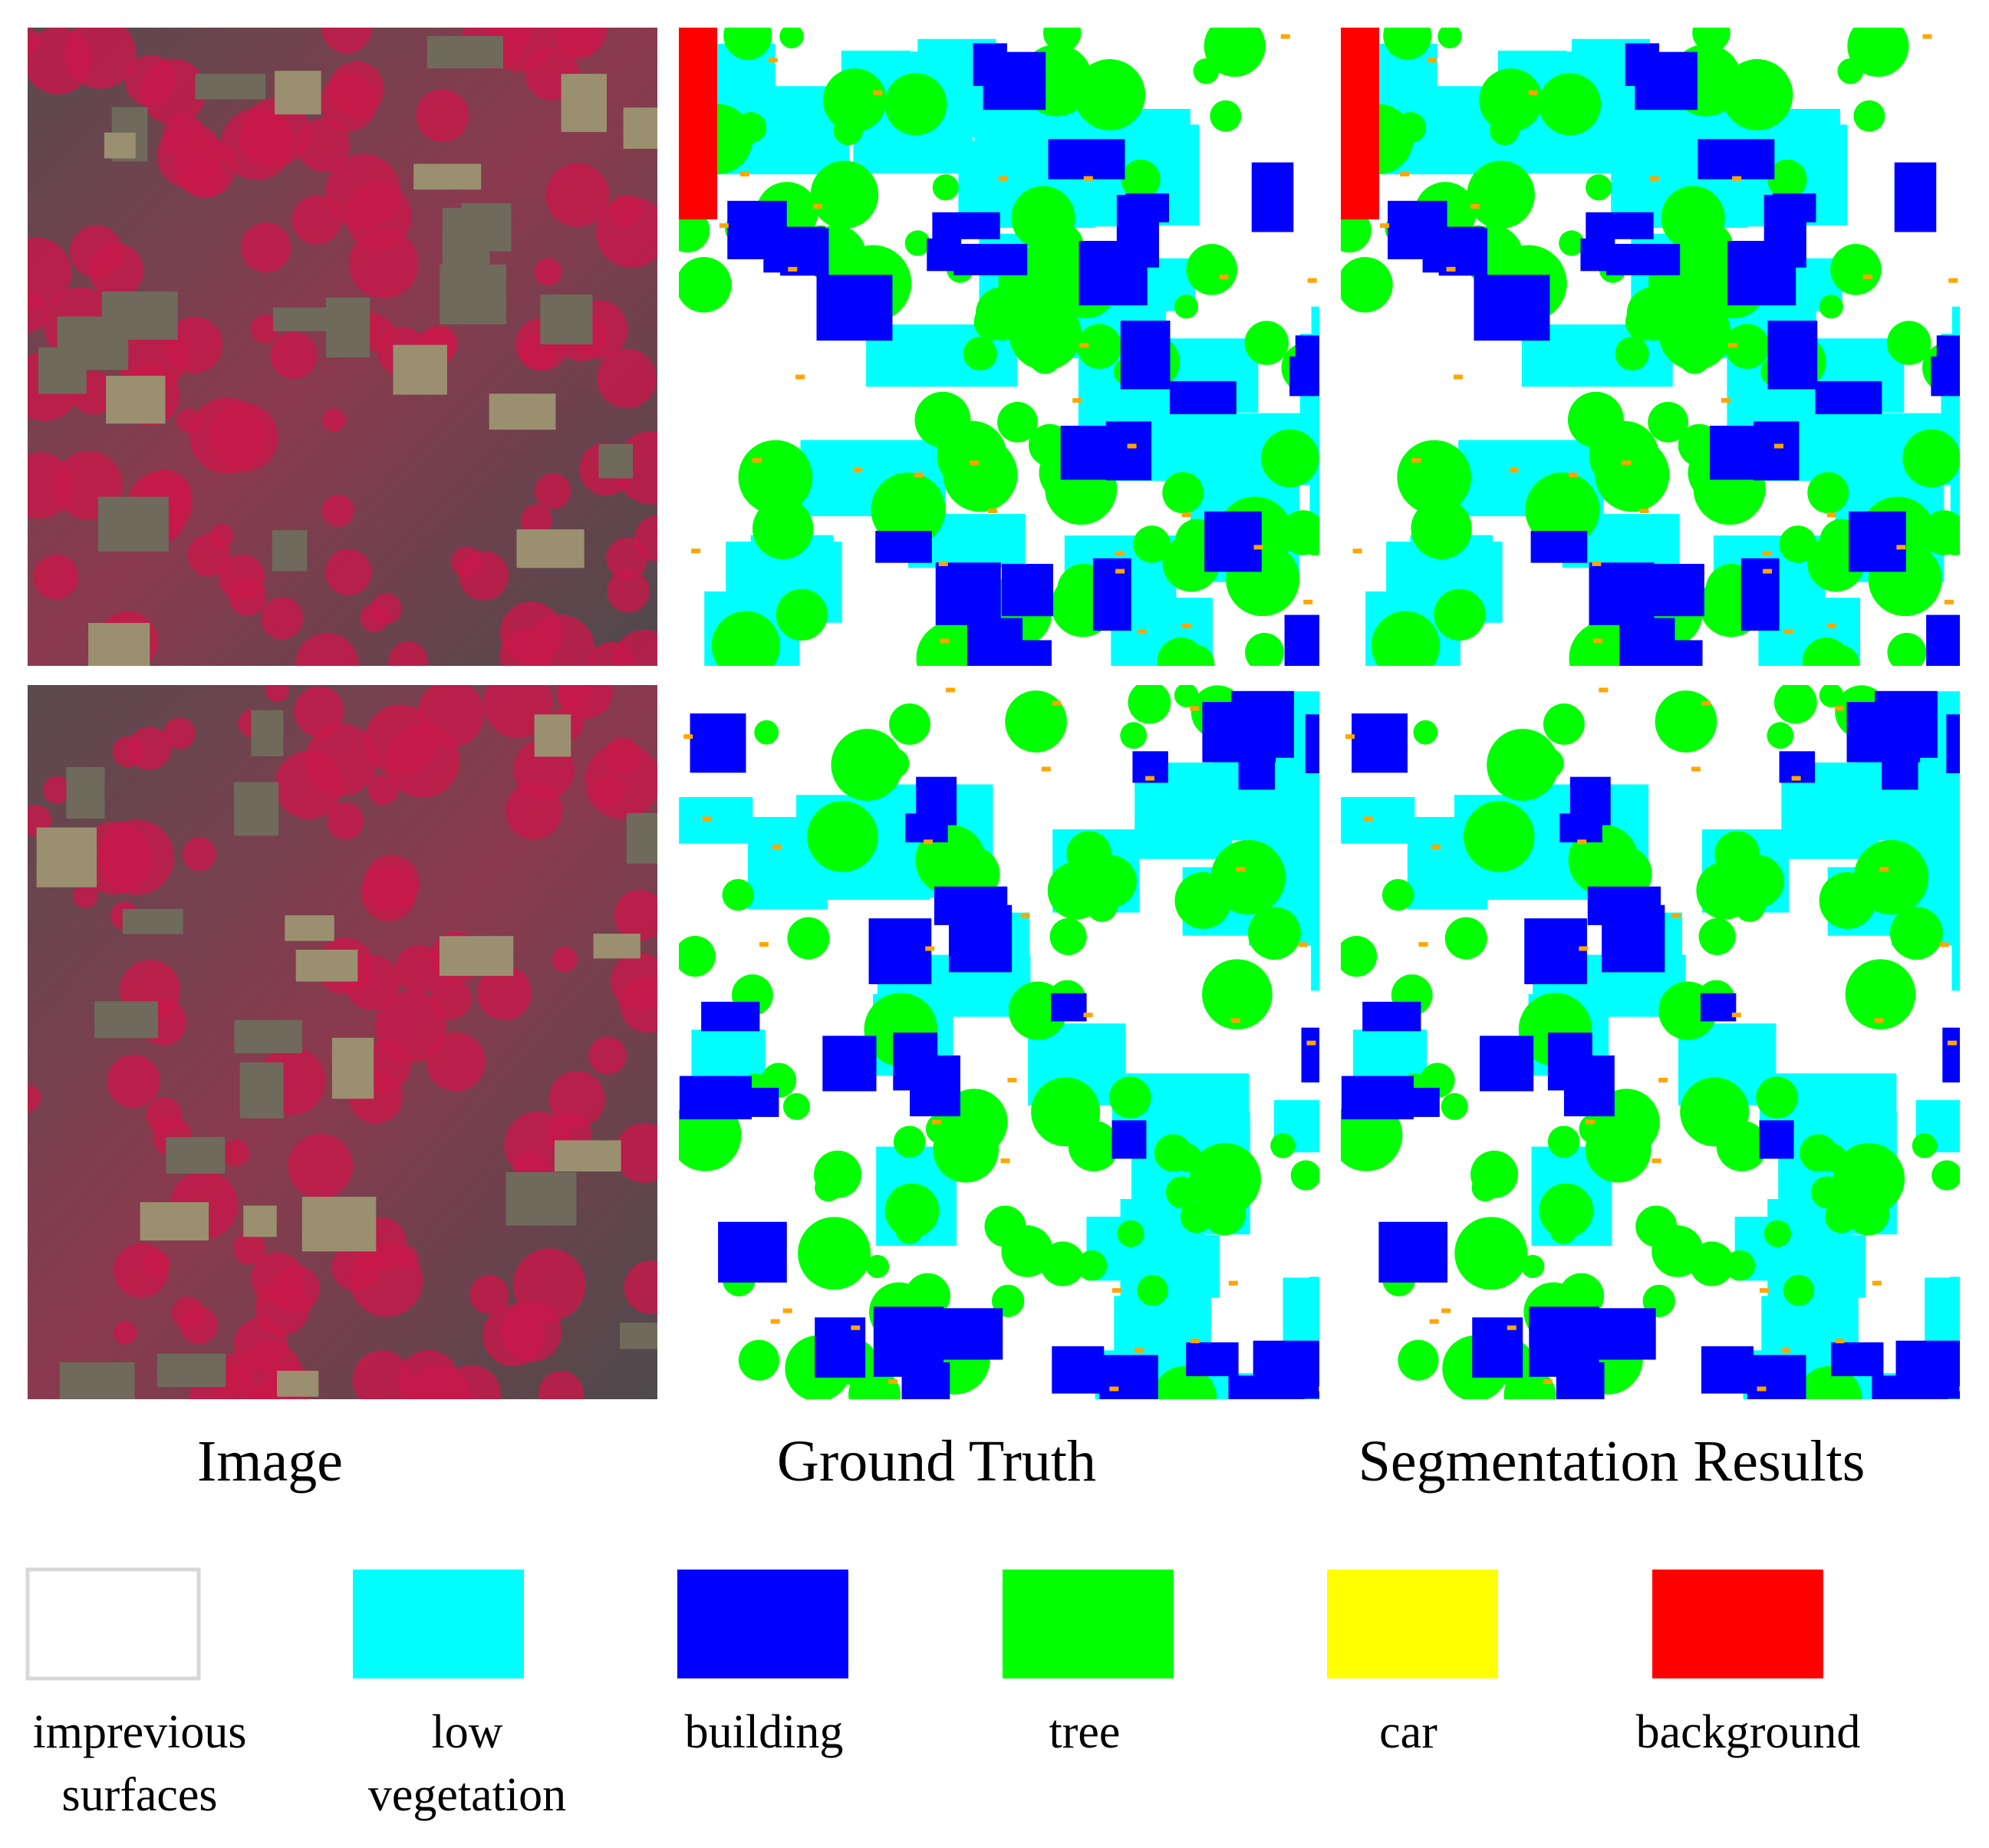 The height and width of the screenshot is (1848, 1989). Describe the element at coordinates (1360, 123) in the screenshot. I see `background-region` at that location.